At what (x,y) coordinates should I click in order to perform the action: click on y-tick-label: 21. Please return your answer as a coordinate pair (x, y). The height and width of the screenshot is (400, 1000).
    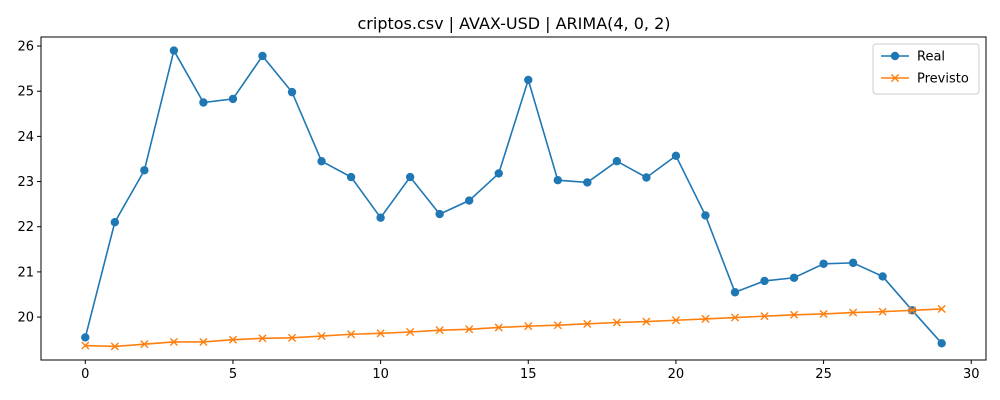
    Looking at the image, I should click on (25, 272).